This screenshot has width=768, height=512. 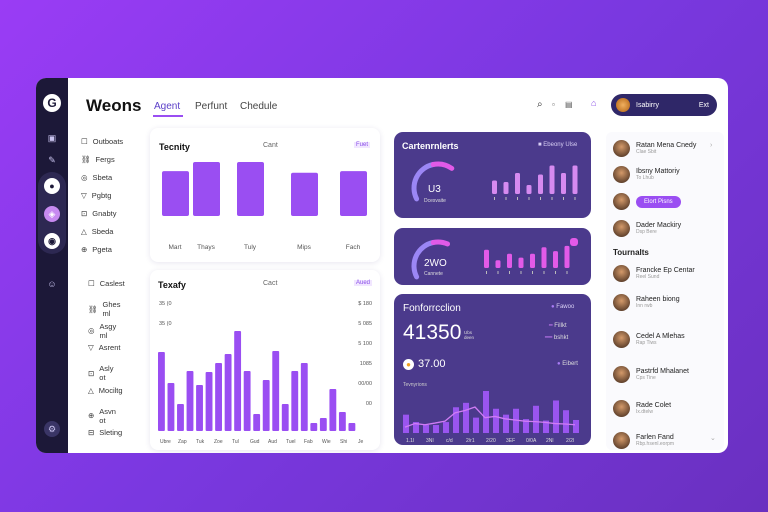 I want to click on chart-badge: Aued, so click(x=363, y=283).